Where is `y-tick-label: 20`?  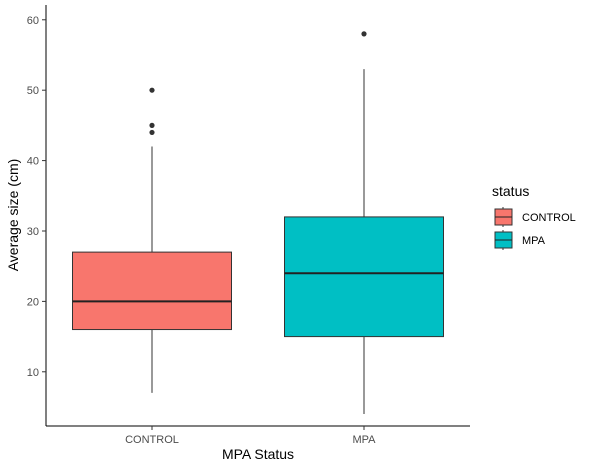
y-tick-label: 20 is located at coordinates (33, 302).